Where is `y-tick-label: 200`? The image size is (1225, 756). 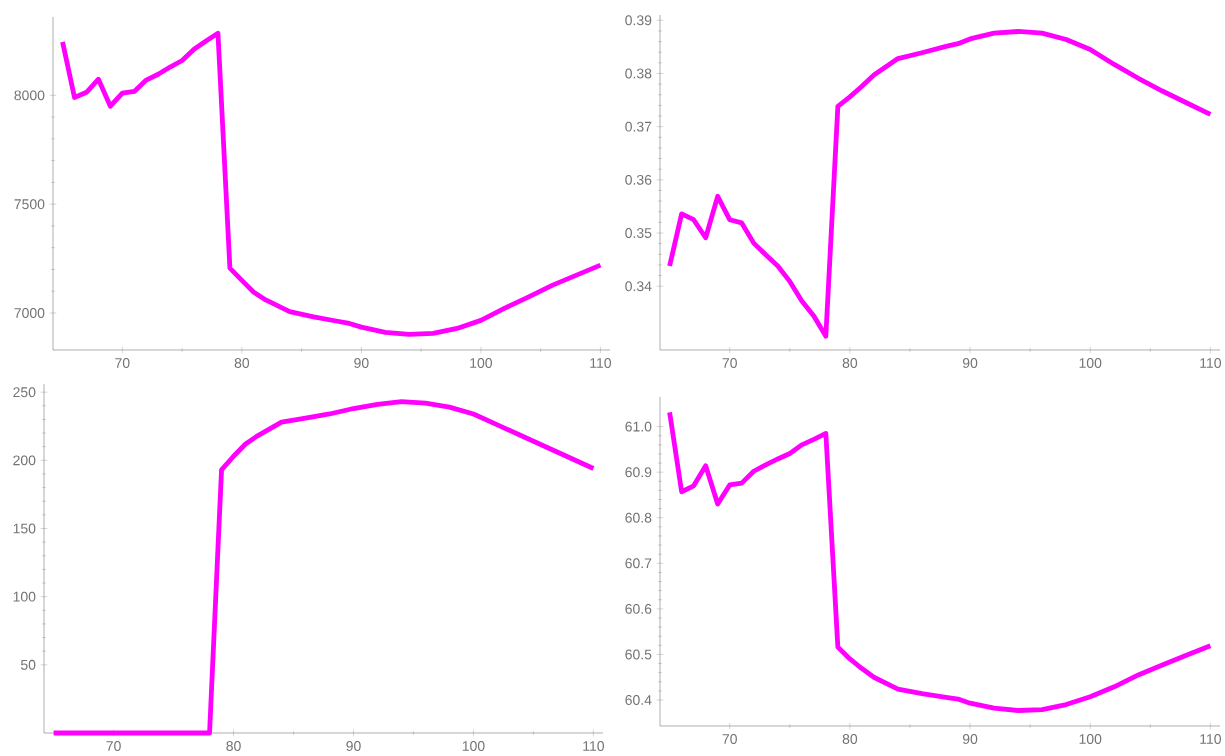
y-tick-label: 200 is located at coordinates (24, 460).